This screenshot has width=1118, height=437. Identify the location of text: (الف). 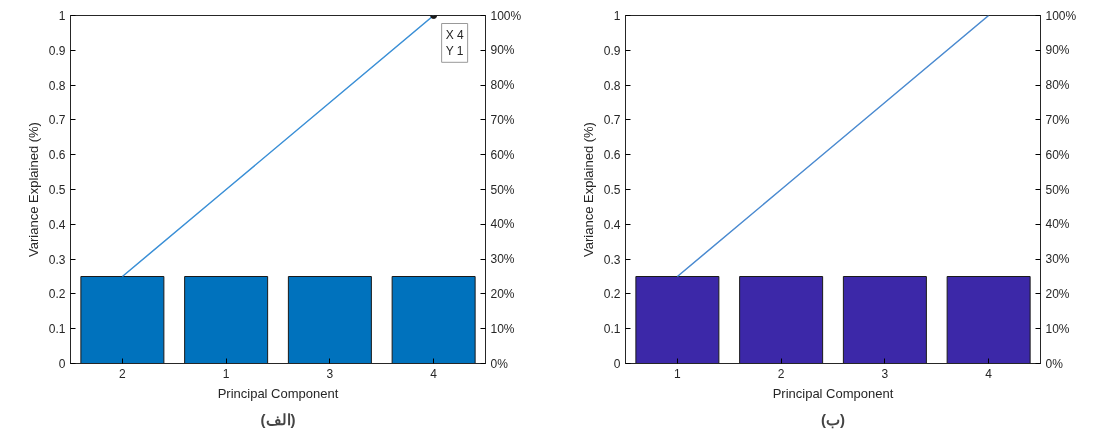
(278, 419).